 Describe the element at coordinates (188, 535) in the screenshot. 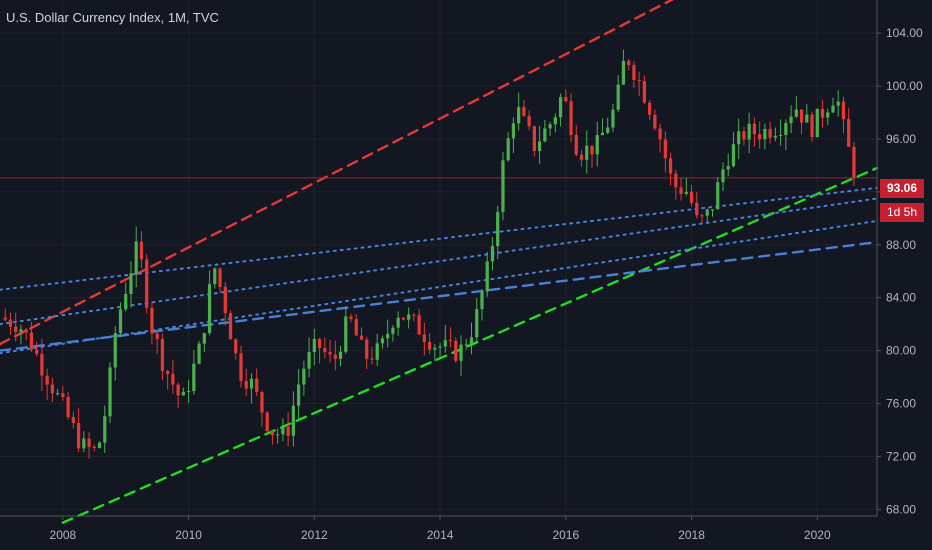

I see `x-tick-label: 2010` at that location.